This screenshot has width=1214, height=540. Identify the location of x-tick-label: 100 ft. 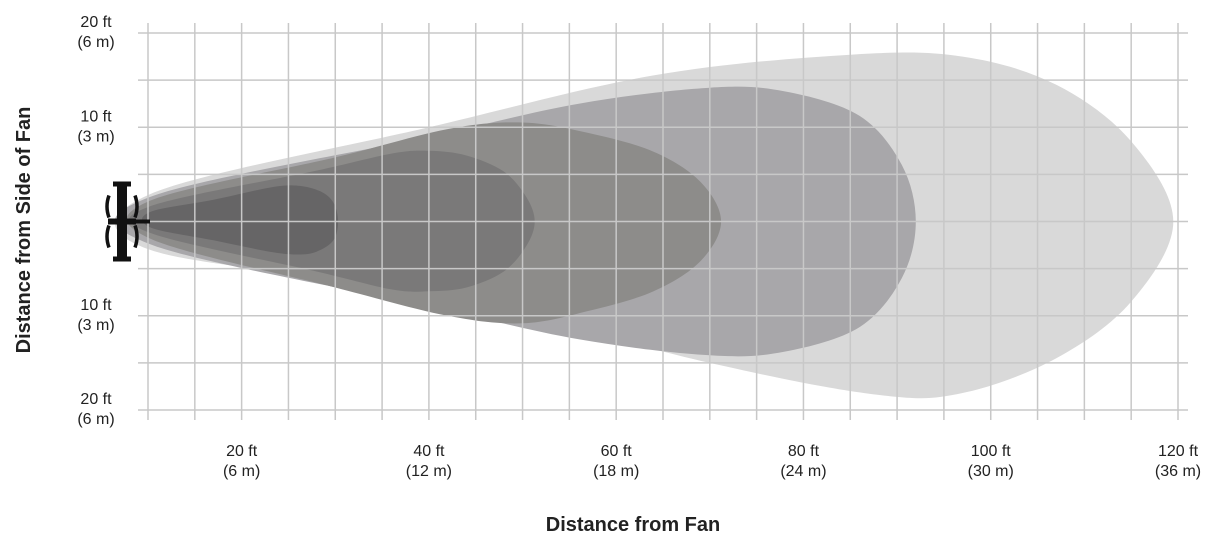
(991, 451).